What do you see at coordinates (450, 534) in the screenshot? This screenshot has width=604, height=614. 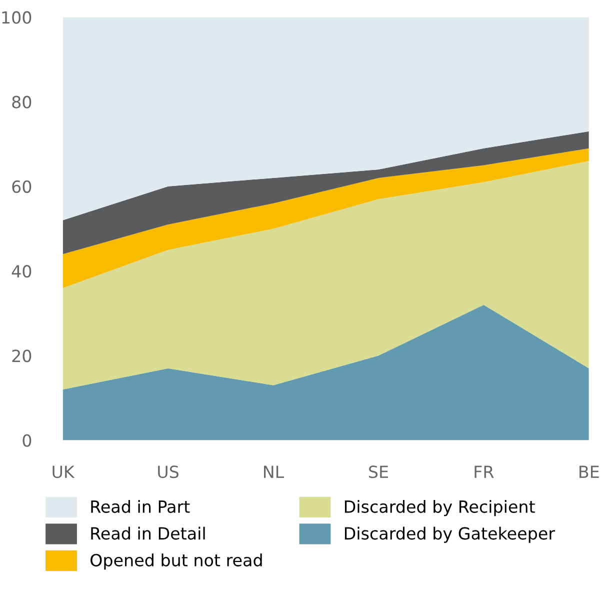 I see `legend-label: Discarded by Gatekeeper` at bounding box center [450, 534].